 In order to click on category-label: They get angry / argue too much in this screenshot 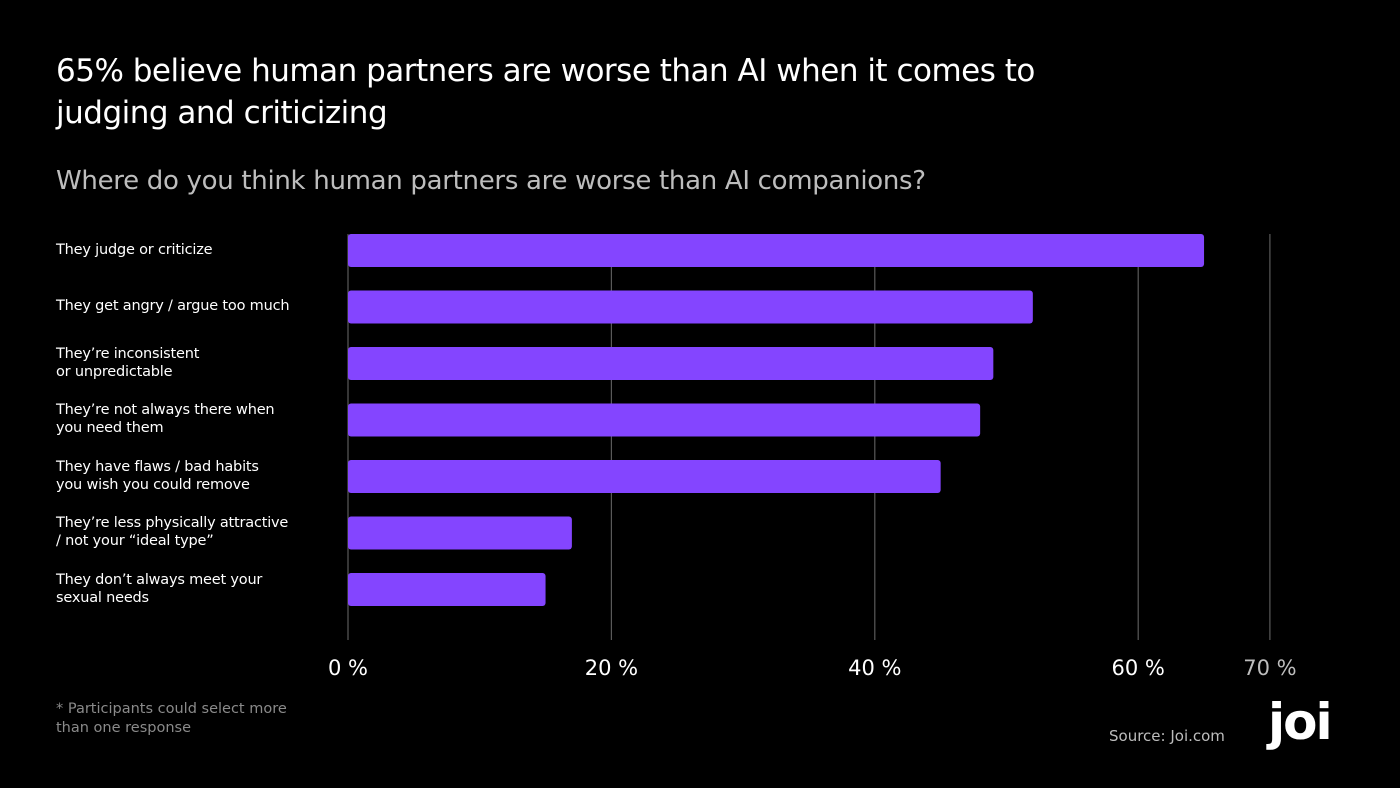, I will do `click(196, 306)`.